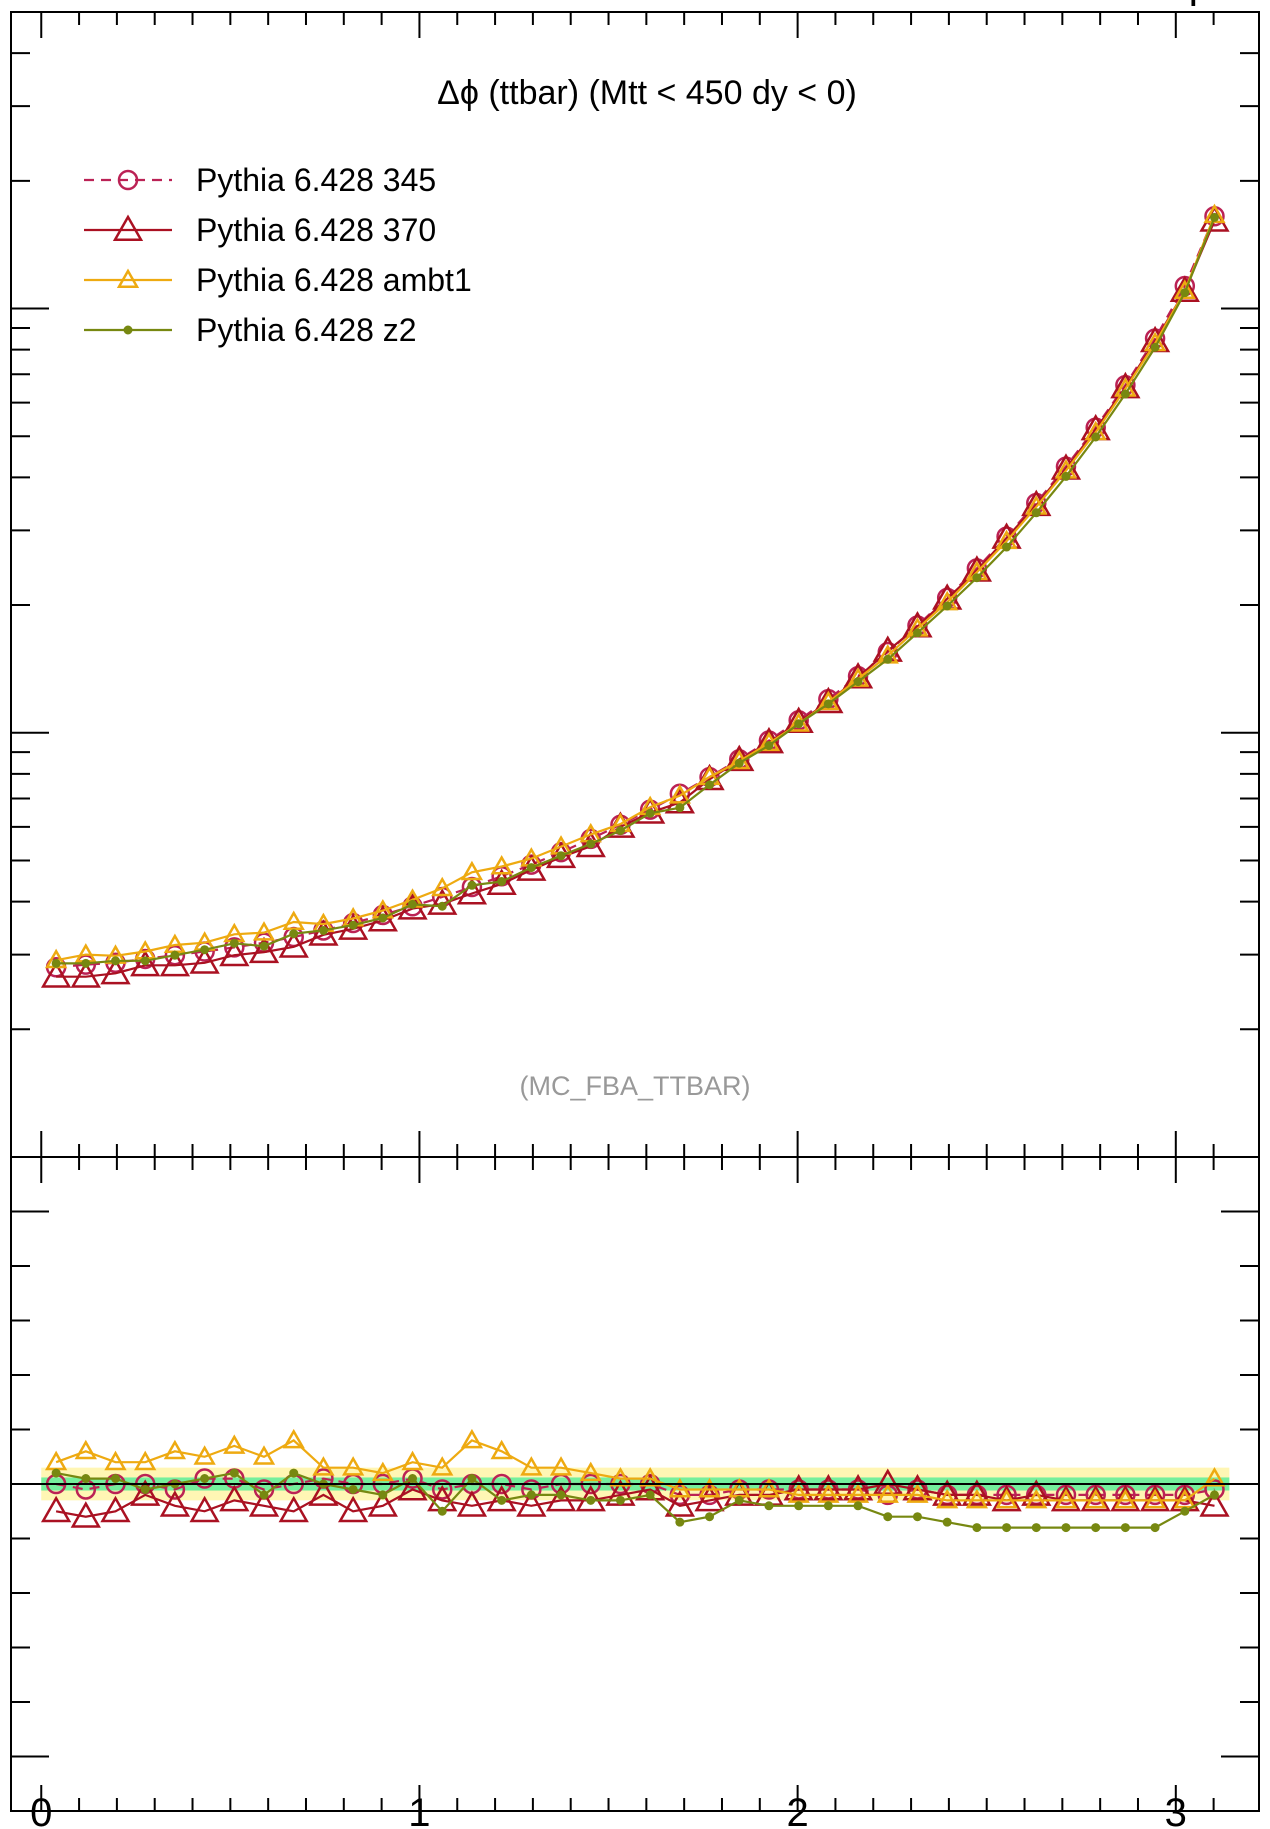 The width and height of the screenshot is (1270, 1829). I want to click on legend-entry: Pythia 6.428 370, so click(260, 230).